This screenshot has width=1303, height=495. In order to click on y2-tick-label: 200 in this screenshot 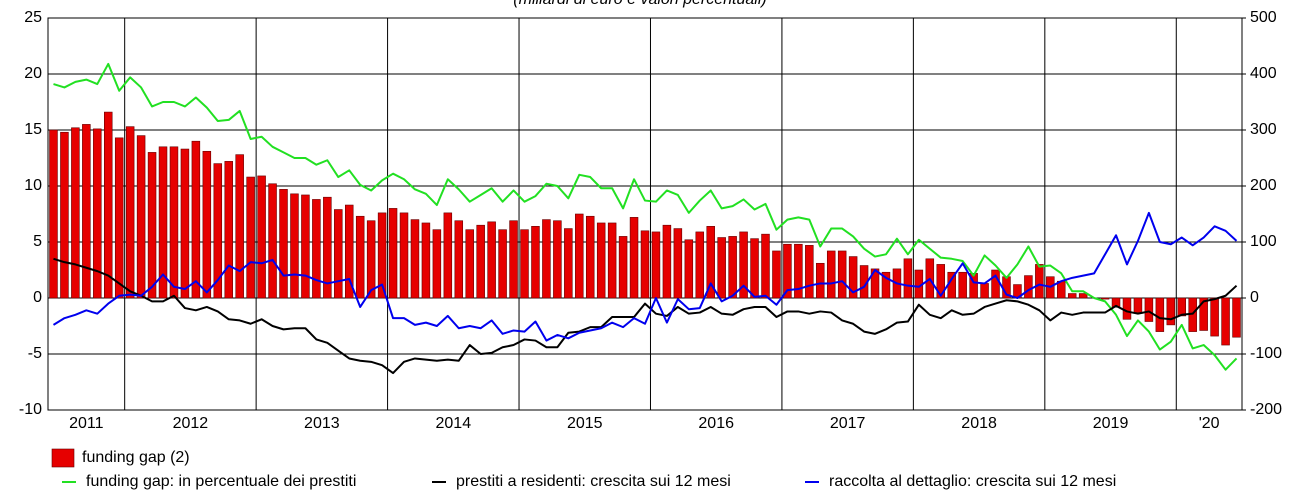, I will do `click(1263, 185)`.